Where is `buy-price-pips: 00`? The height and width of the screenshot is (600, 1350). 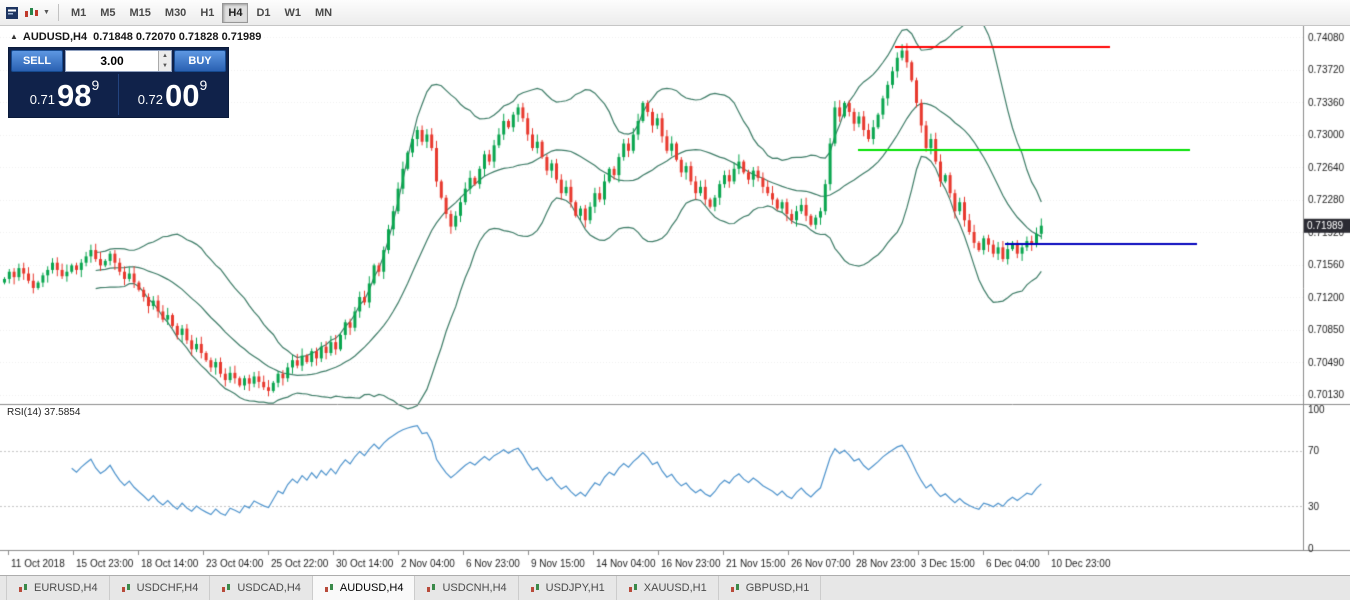
buy-price-pips: 00 is located at coordinates (182, 95).